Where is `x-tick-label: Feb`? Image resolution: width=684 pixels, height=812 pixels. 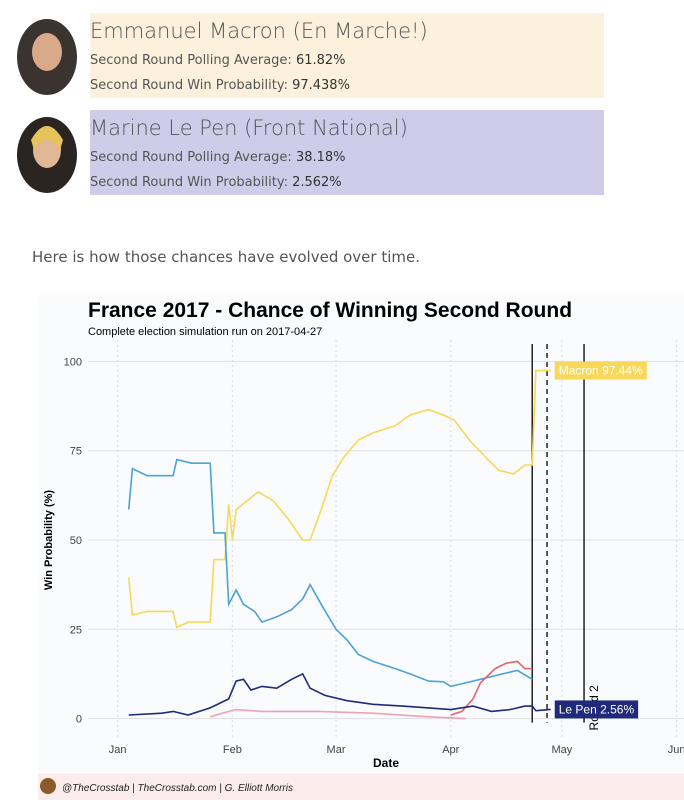
x-tick-label: Feb is located at coordinates (232, 750).